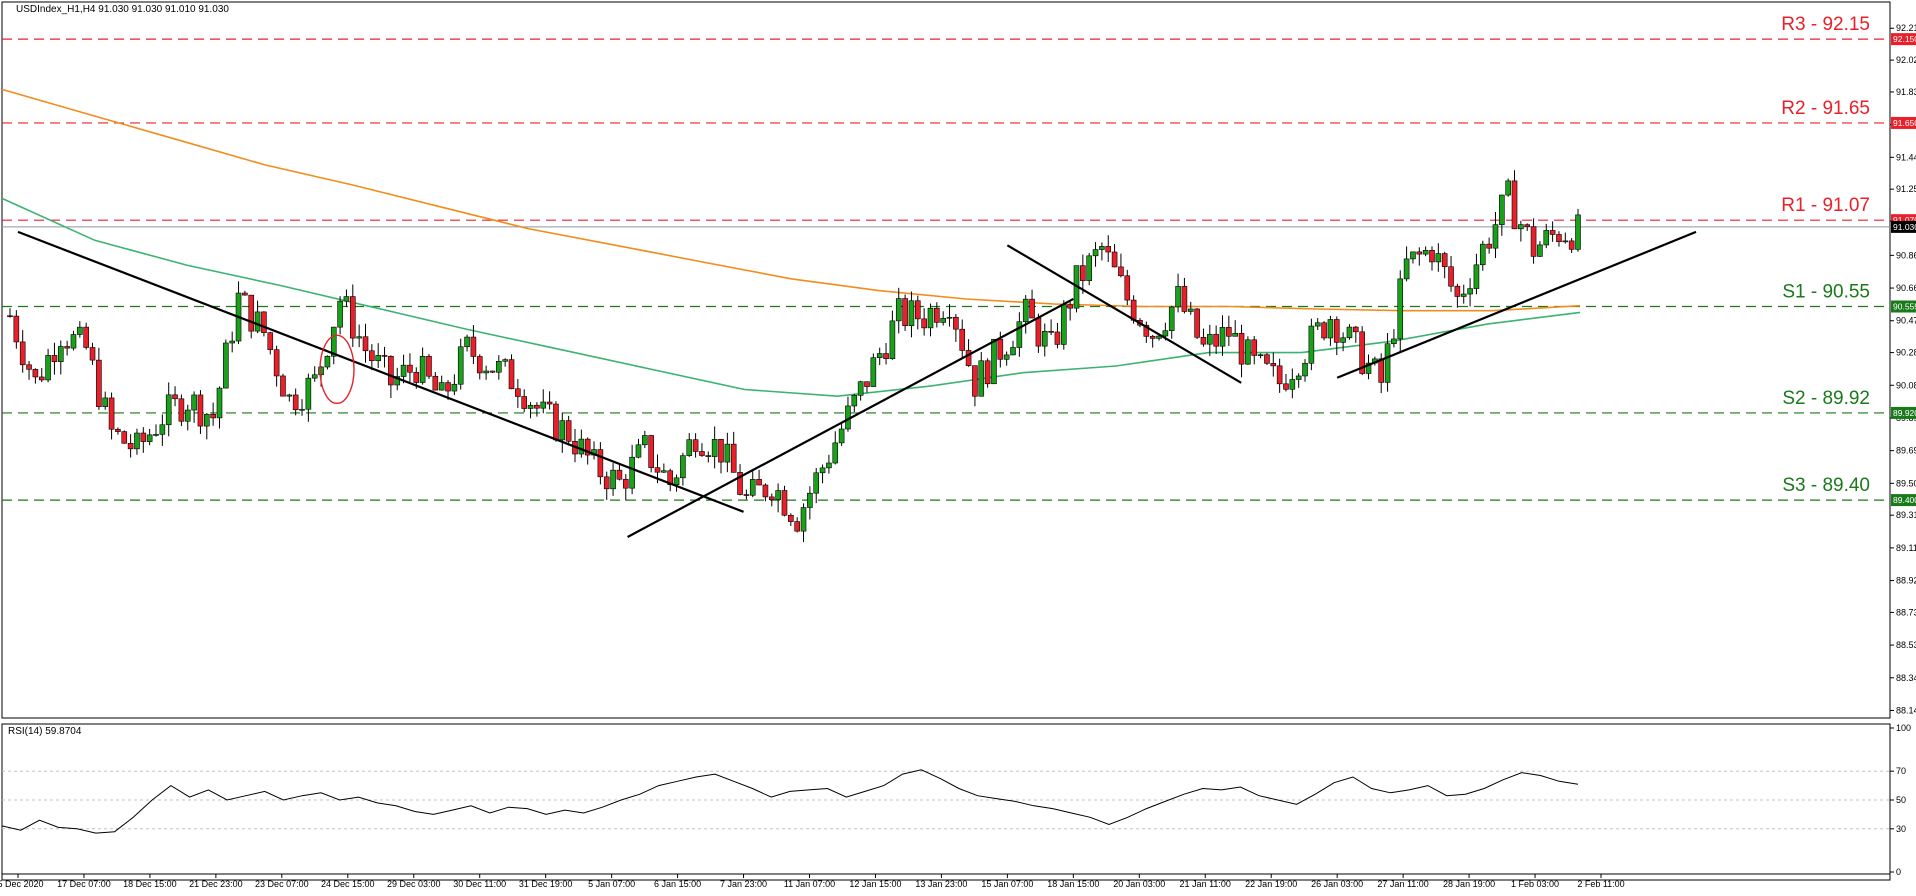 Image resolution: width=1916 pixels, height=896 pixels. Describe the element at coordinates (1906, 548) in the screenshot. I see `price-tick-label: 89.115` at that location.